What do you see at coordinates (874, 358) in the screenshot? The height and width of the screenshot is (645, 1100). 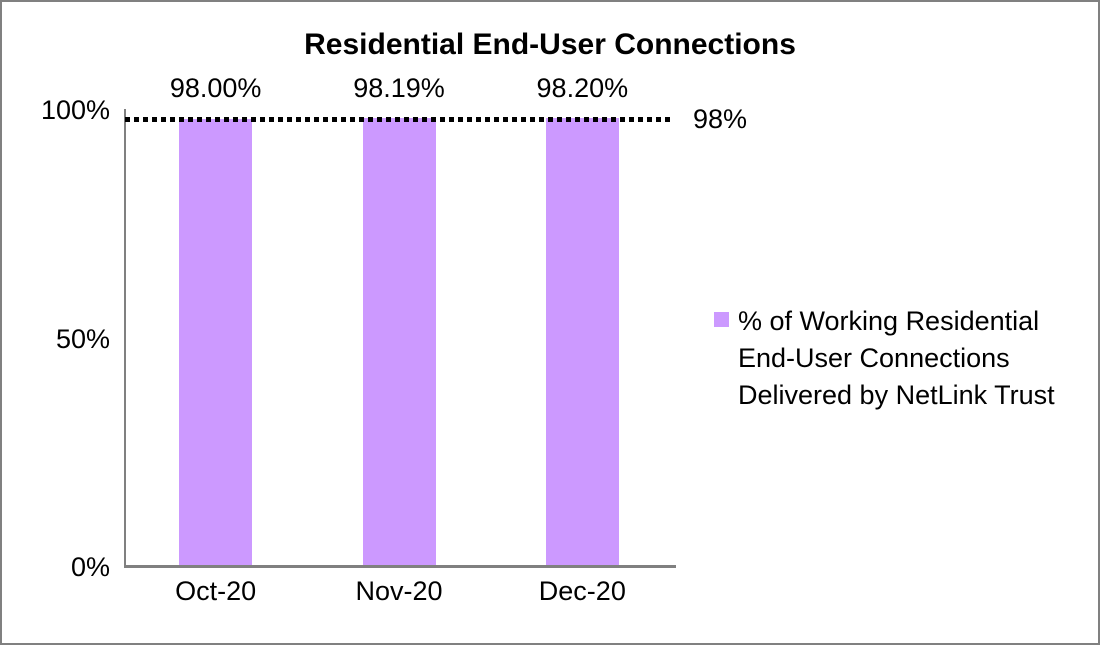 I see `legend-label-line: End-User Connections` at bounding box center [874, 358].